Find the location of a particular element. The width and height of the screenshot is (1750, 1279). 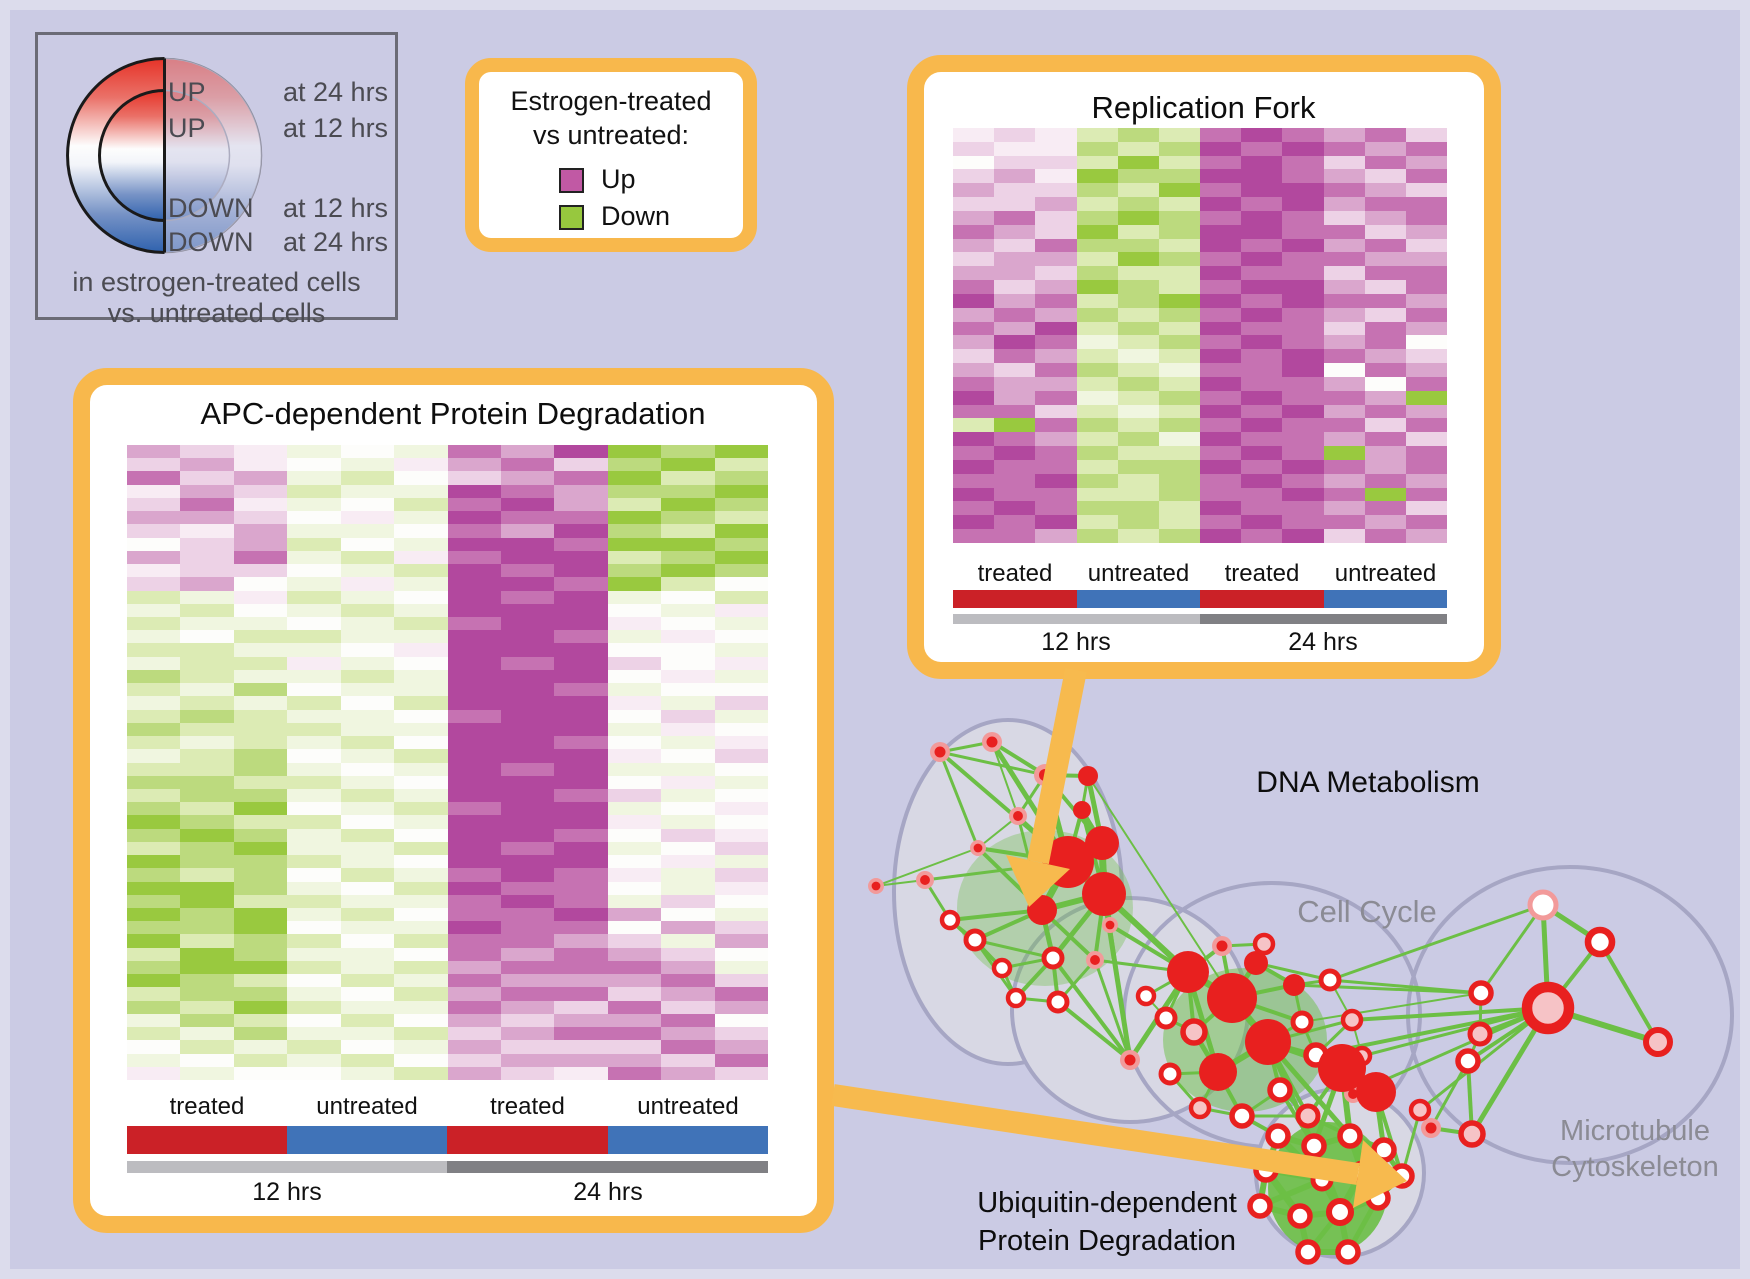

apc-treated-bar is located at coordinates (207, 1140).